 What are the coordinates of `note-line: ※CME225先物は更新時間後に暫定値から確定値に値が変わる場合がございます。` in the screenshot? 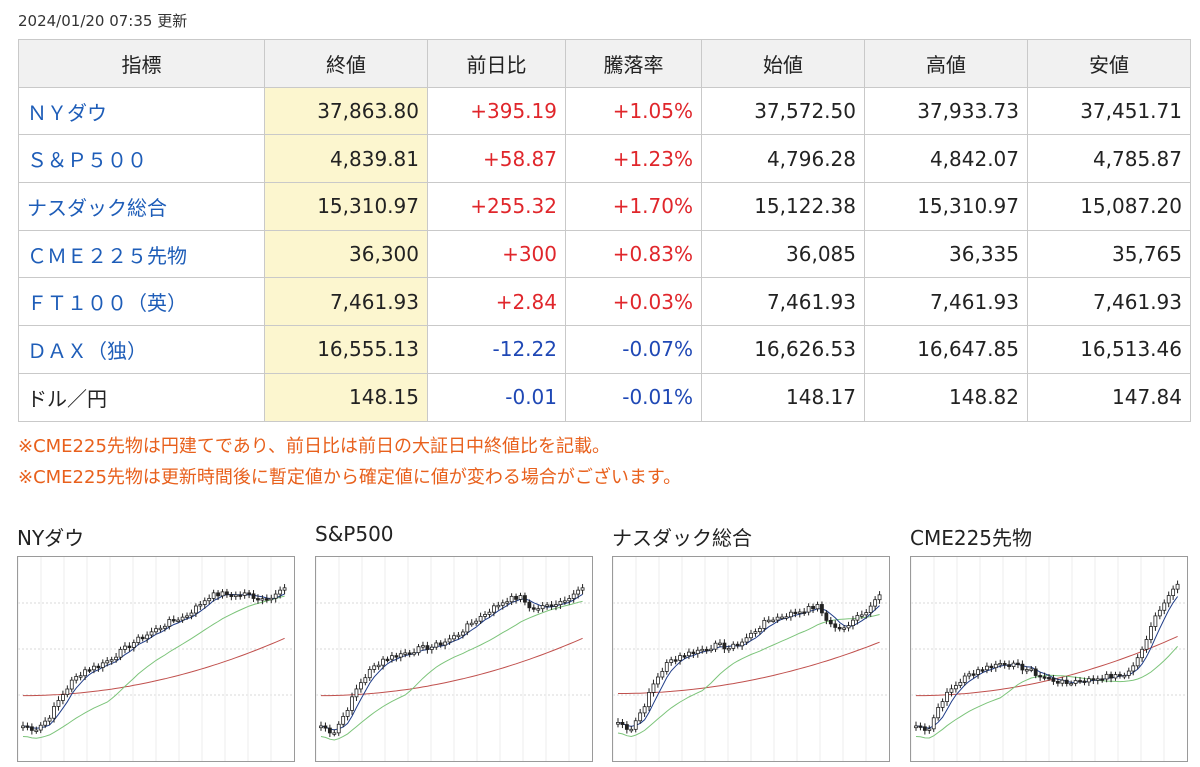 It's located at (350, 477).